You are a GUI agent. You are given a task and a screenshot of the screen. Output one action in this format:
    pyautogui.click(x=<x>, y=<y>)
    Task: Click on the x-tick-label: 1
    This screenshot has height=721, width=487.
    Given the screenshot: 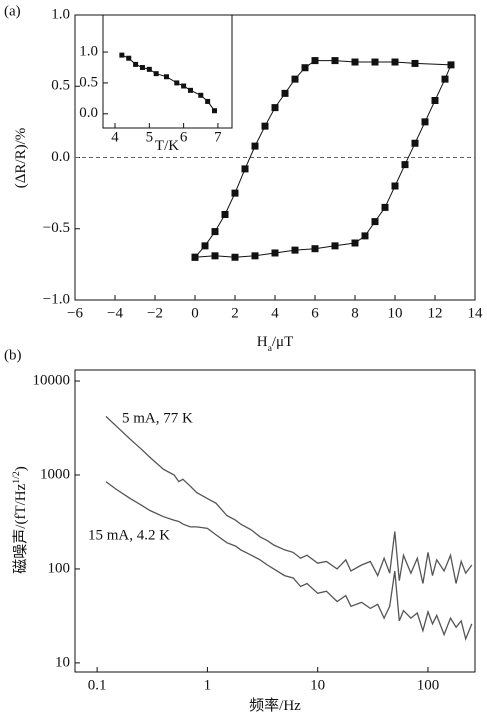 What is the action you would take?
    pyautogui.click(x=208, y=685)
    